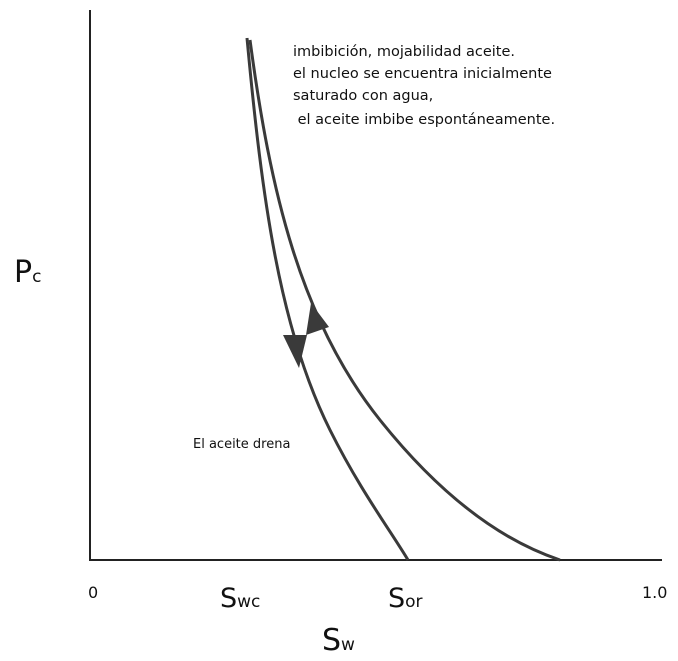  I want to click on x-axis-label: Sw, so click(338, 640).